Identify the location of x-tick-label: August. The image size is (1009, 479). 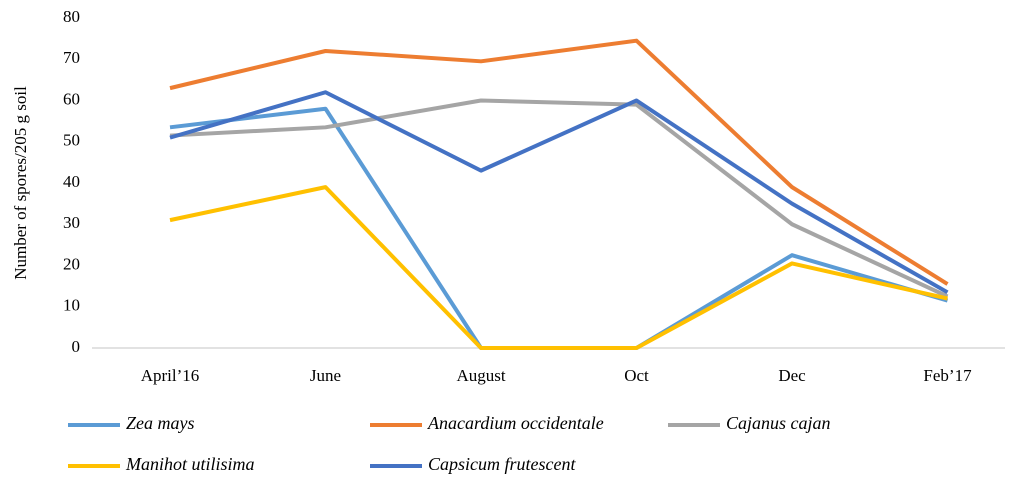
(480, 375).